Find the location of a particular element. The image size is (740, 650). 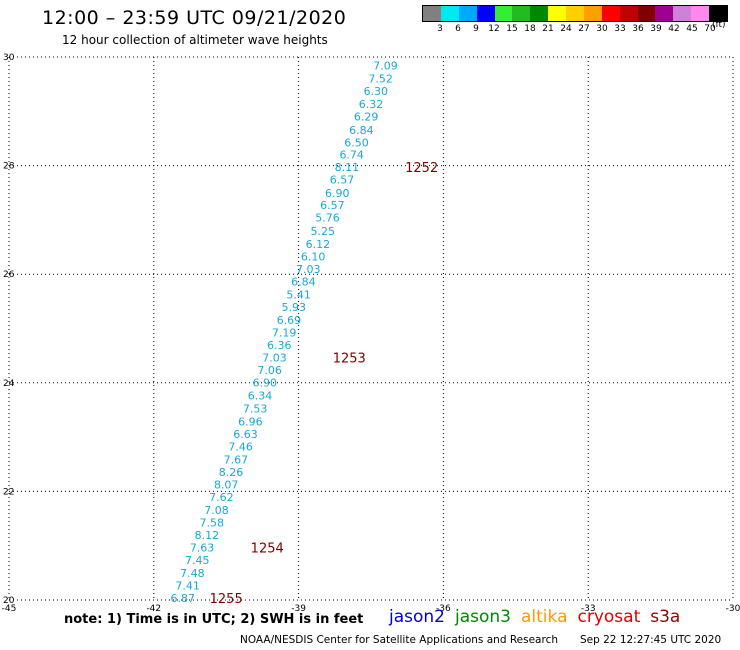

wave-height-value: 7.48 is located at coordinates (192, 573).